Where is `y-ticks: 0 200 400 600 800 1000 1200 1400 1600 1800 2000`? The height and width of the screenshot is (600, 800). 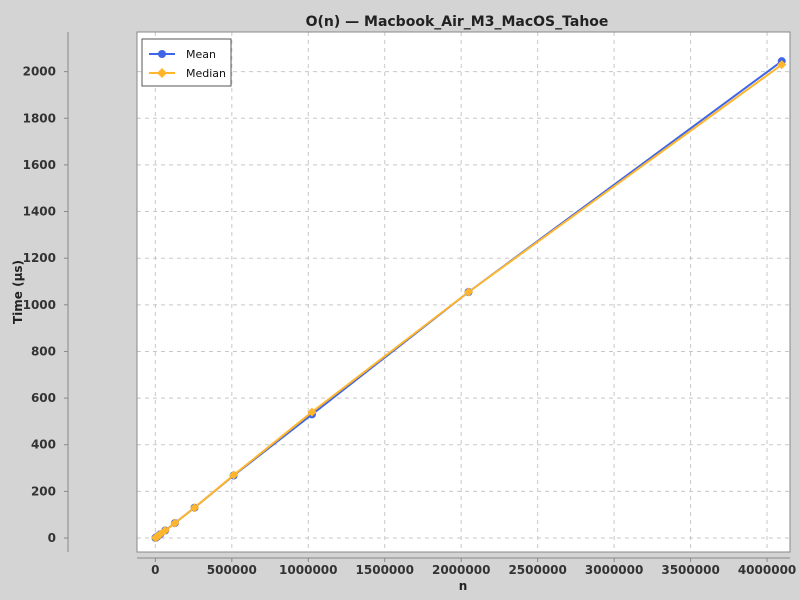 y-ticks: 0 200 400 600 800 1000 1200 1400 1600 1800 2000 is located at coordinates (45, 305).